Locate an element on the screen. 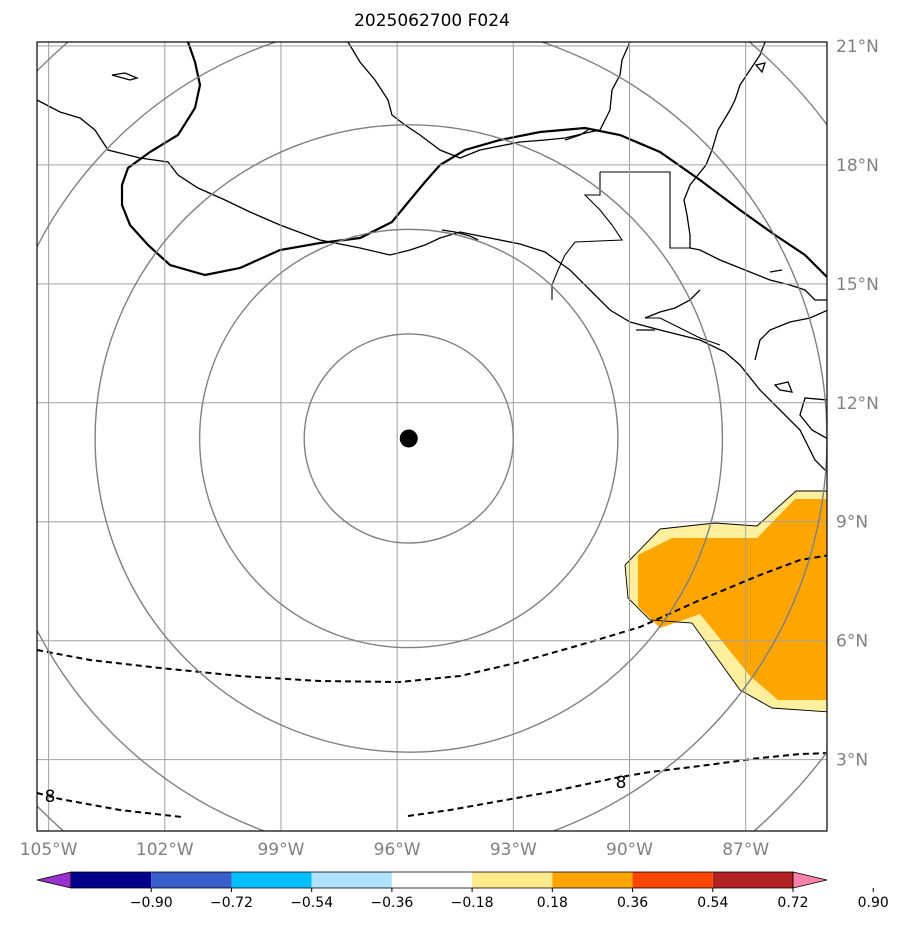 Image resolution: width=897 pixels, height=928 pixels. colorbar-extend-low is located at coordinates (54, 880).